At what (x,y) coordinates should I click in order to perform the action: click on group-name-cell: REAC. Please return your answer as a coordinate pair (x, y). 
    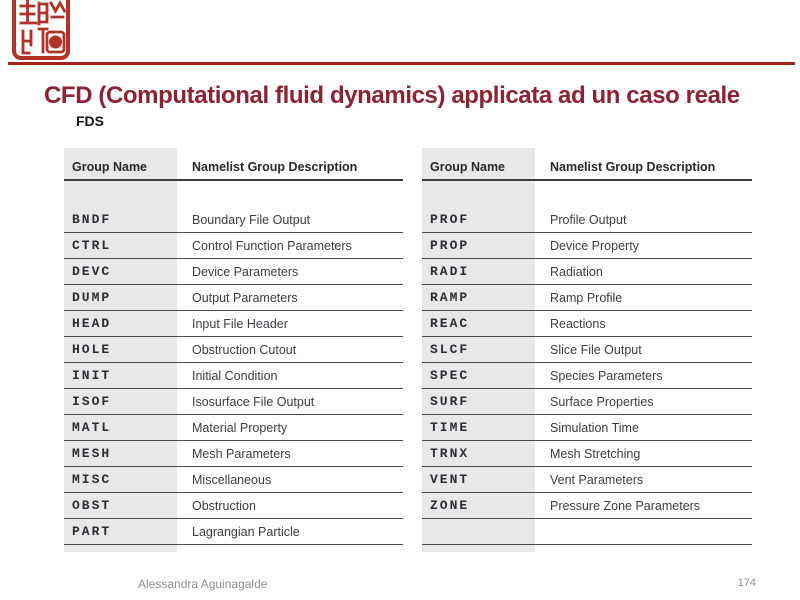
    Looking at the image, I should click on (450, 323).